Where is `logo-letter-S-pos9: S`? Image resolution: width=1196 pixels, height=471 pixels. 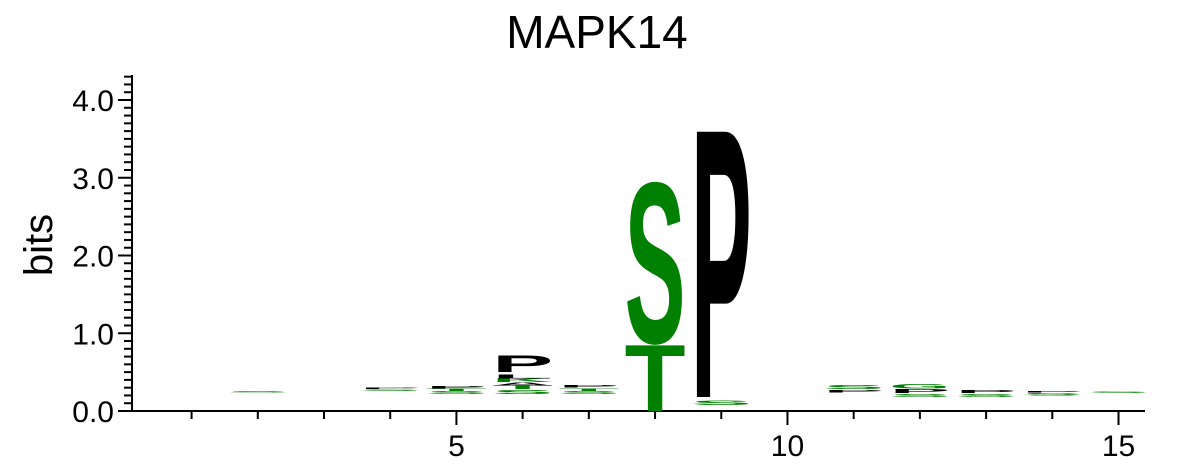
logo-letter-S-pos9: S is located at coordinates (721, 402).